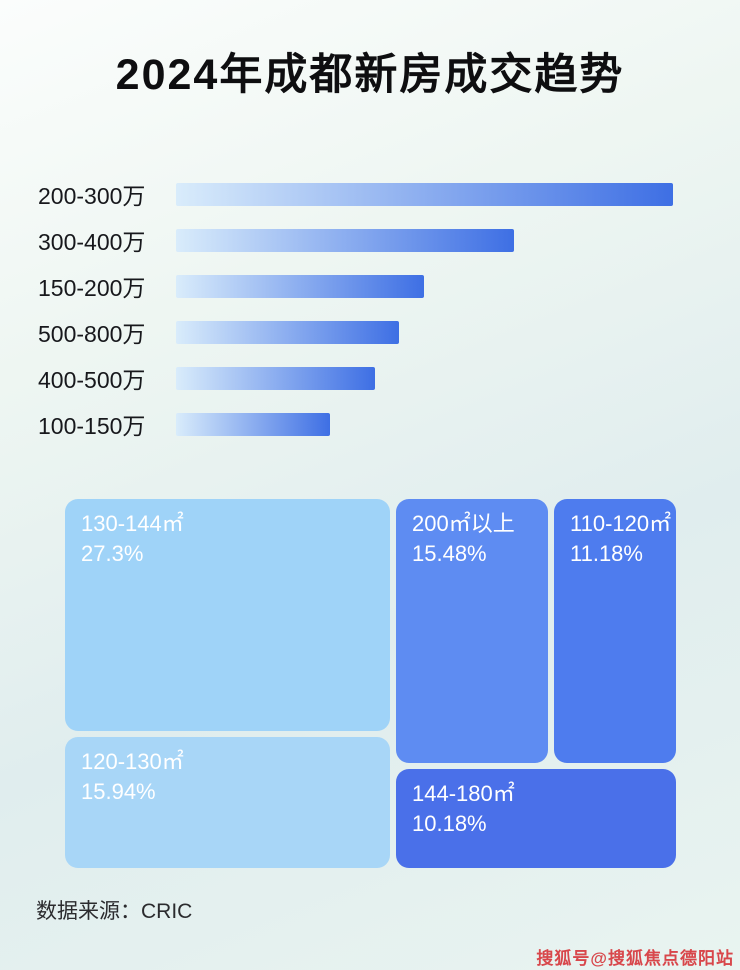 Image resolution: width=740 pixels, height=970 pixels. What do you see at coordinates (463, 523) in the screenshot?
I see `treemap-block-label: 200㎡以上` at bounding box center [463, 523].